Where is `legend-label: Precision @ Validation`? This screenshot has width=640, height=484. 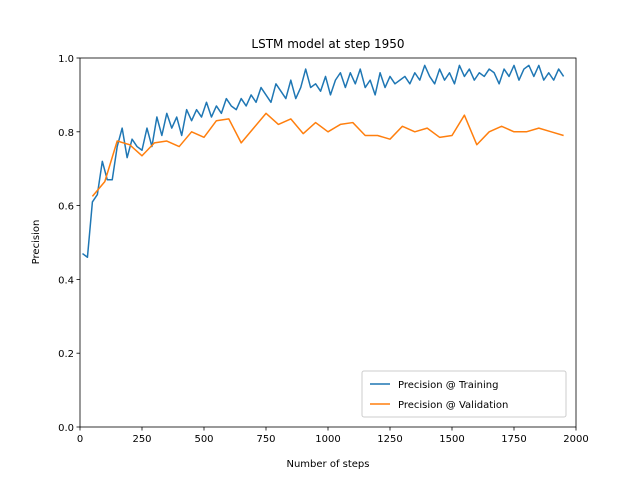 legend-label: Precision @ Validation is located at coordinates (453, 405).